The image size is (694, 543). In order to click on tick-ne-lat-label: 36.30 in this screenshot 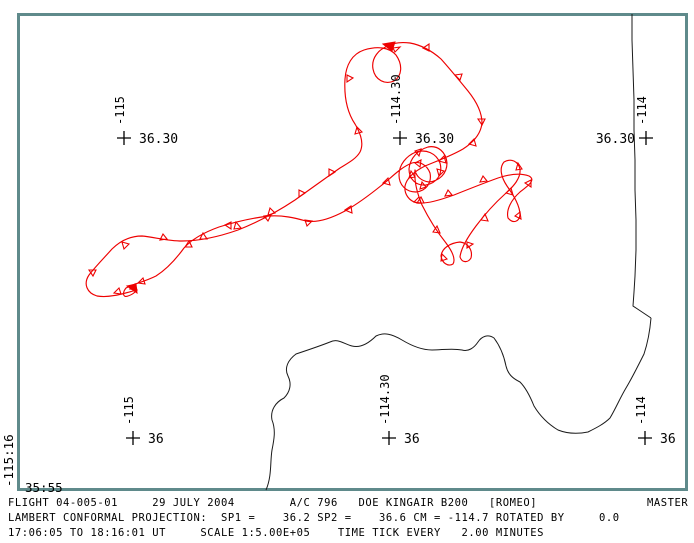, I will do `click(615, 139)`.